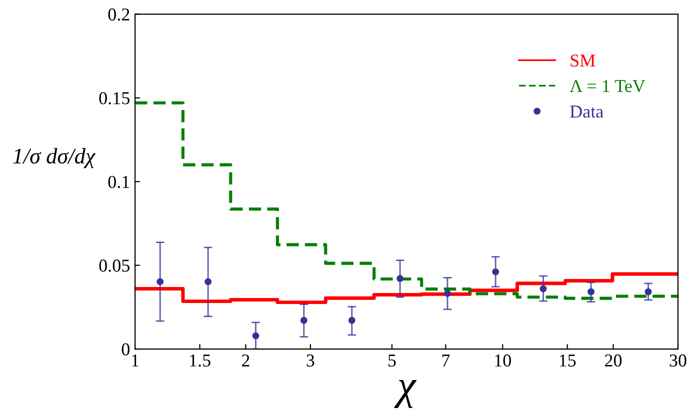 The image size is (689, 416). Describe the element at coordinates (54, 158) in the screenshot. I see `y-axis-title: 1/σ dσ/dχ` at that location.